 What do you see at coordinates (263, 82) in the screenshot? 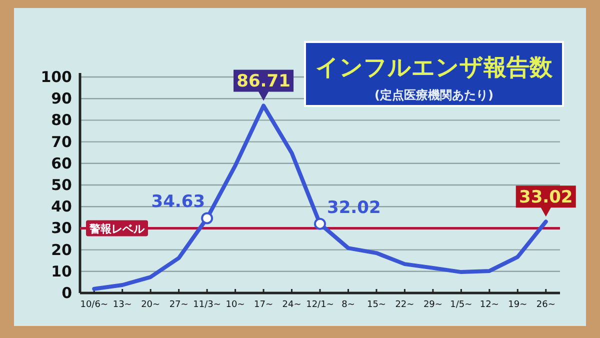
I see `data-label: 86.71` at bounding box center [263, 82].